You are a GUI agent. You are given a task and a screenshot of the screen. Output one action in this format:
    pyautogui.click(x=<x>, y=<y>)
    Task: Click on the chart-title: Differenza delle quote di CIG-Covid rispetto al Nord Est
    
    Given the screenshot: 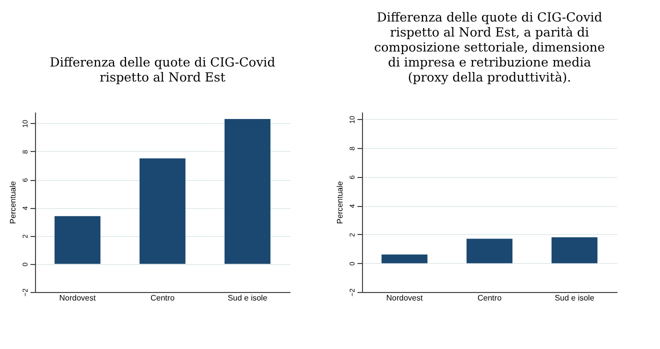 What is the action you would take?
    pyautogui.click(x=163, y=69)
    